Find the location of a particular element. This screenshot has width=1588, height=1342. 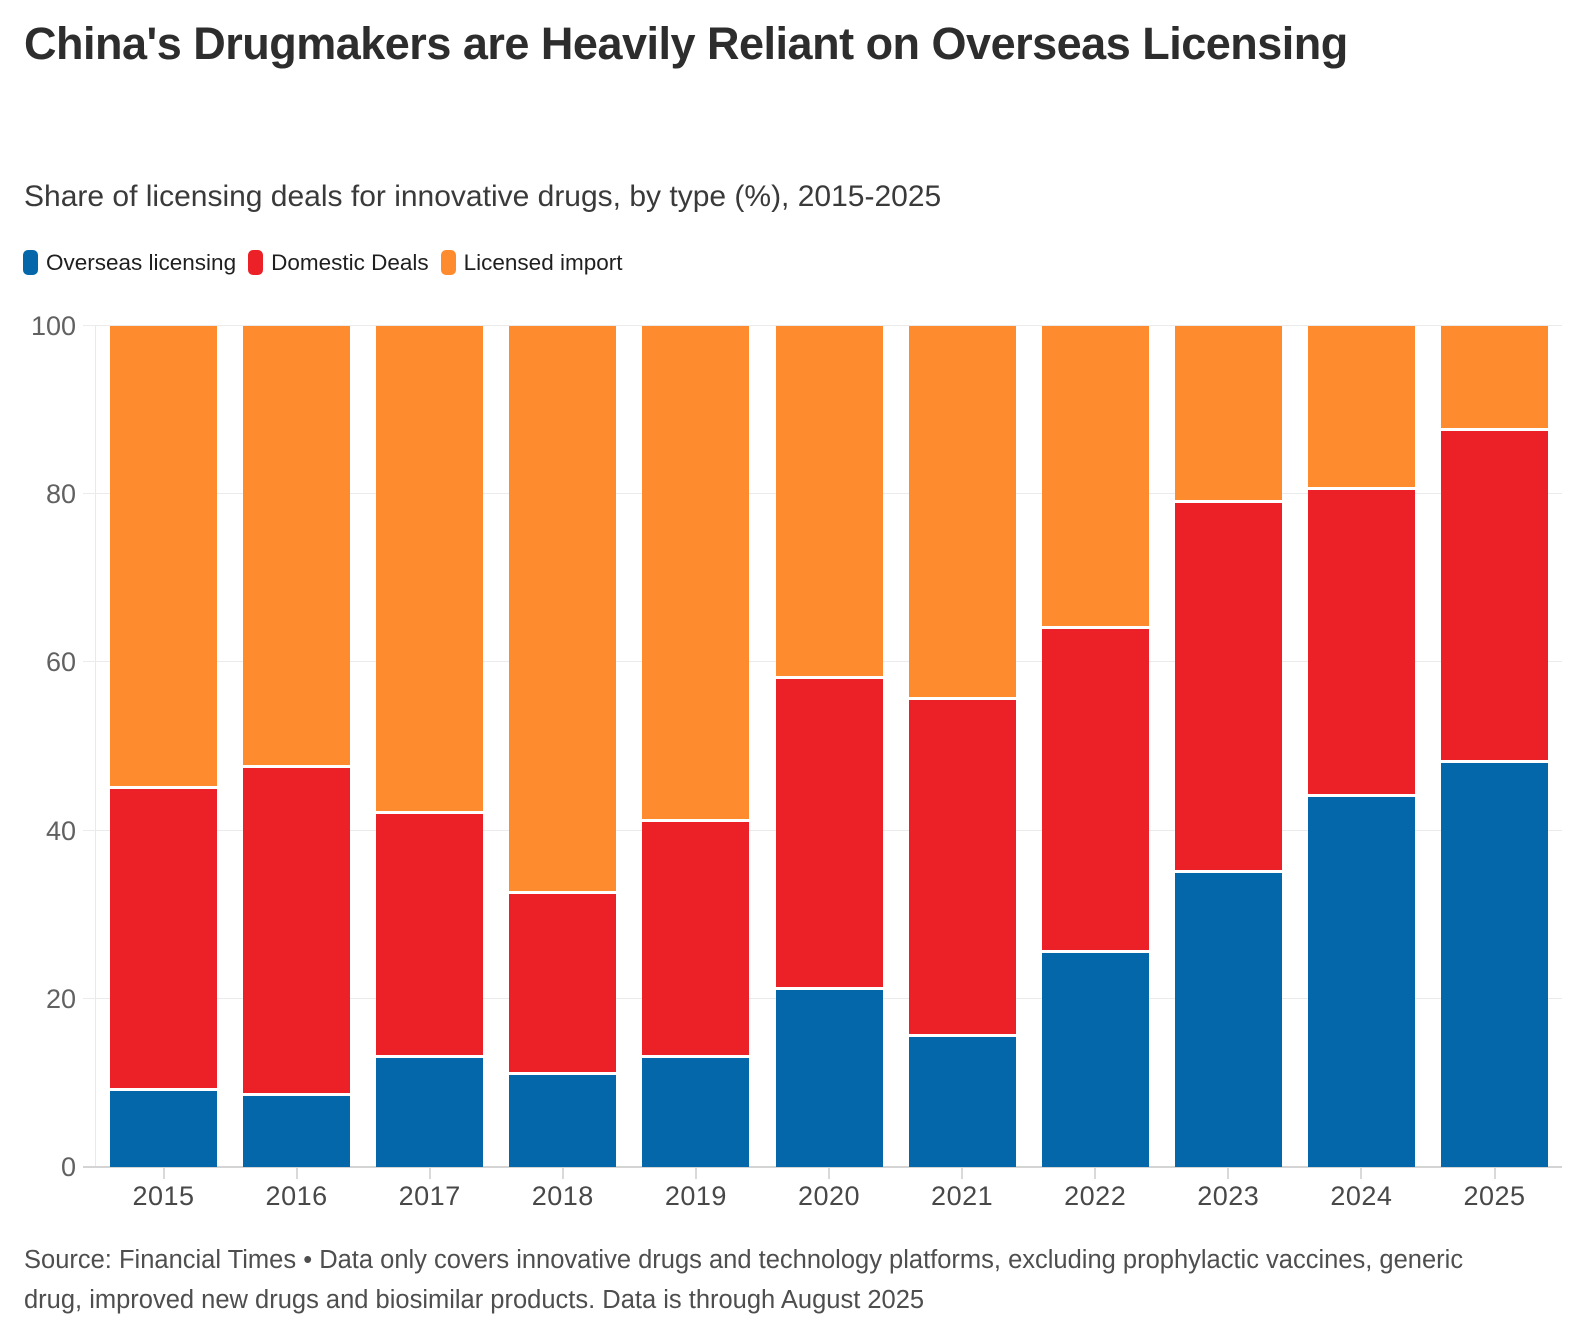

bar-column-2019 is located at coordinates (696, 746).